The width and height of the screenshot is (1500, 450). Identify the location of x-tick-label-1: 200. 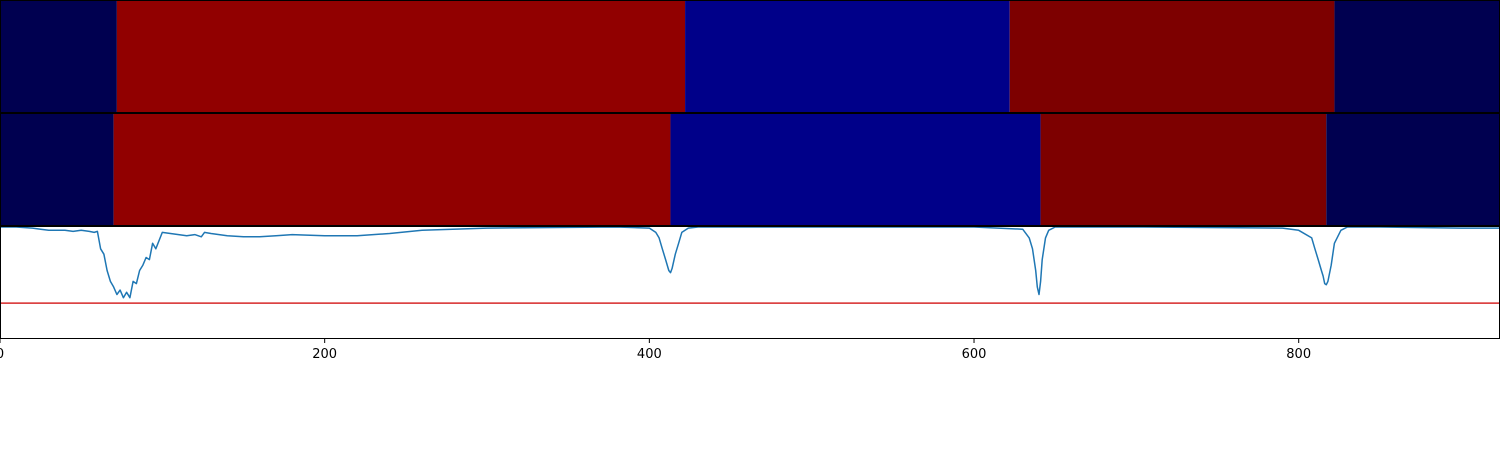
(324, 354).